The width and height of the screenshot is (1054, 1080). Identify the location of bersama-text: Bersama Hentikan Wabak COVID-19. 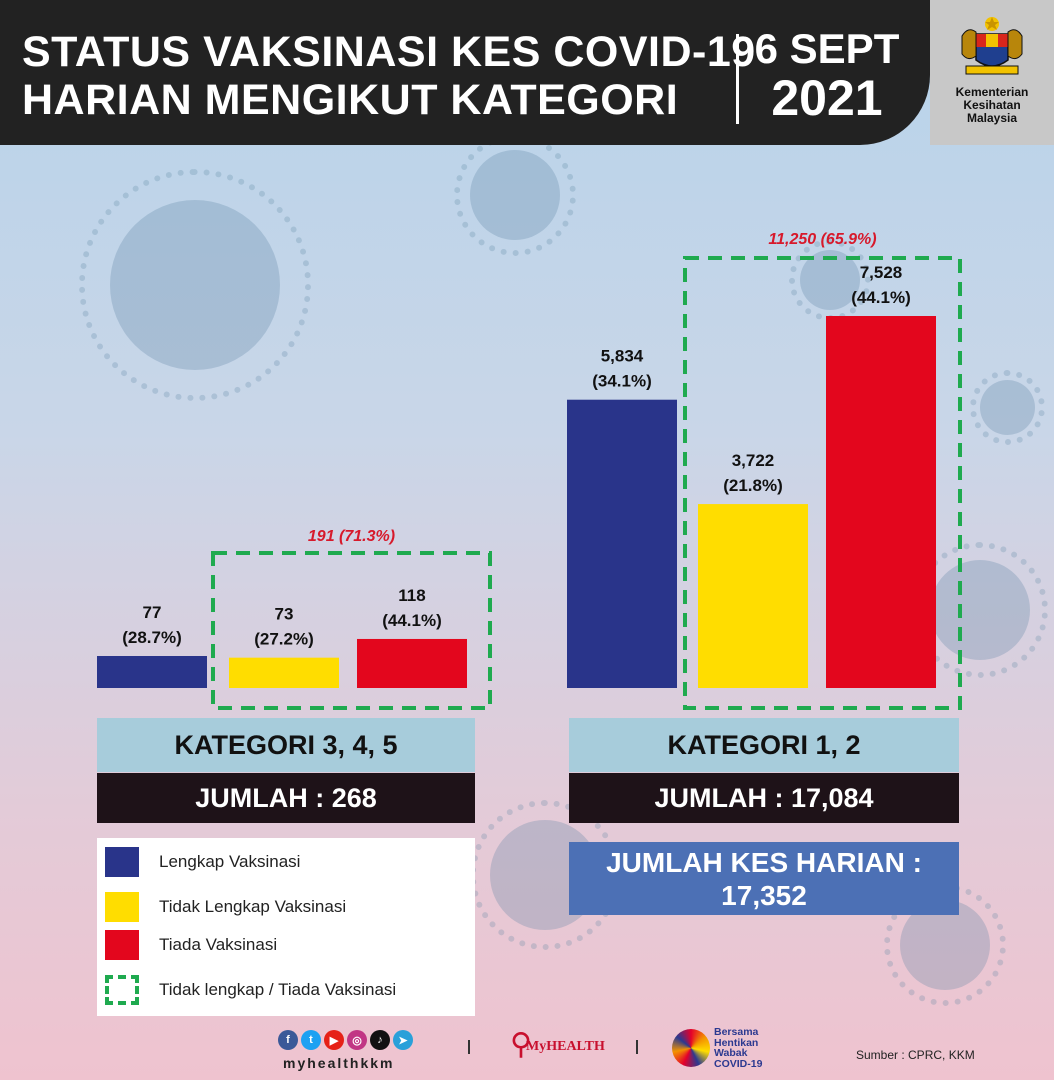
(738, 1048).